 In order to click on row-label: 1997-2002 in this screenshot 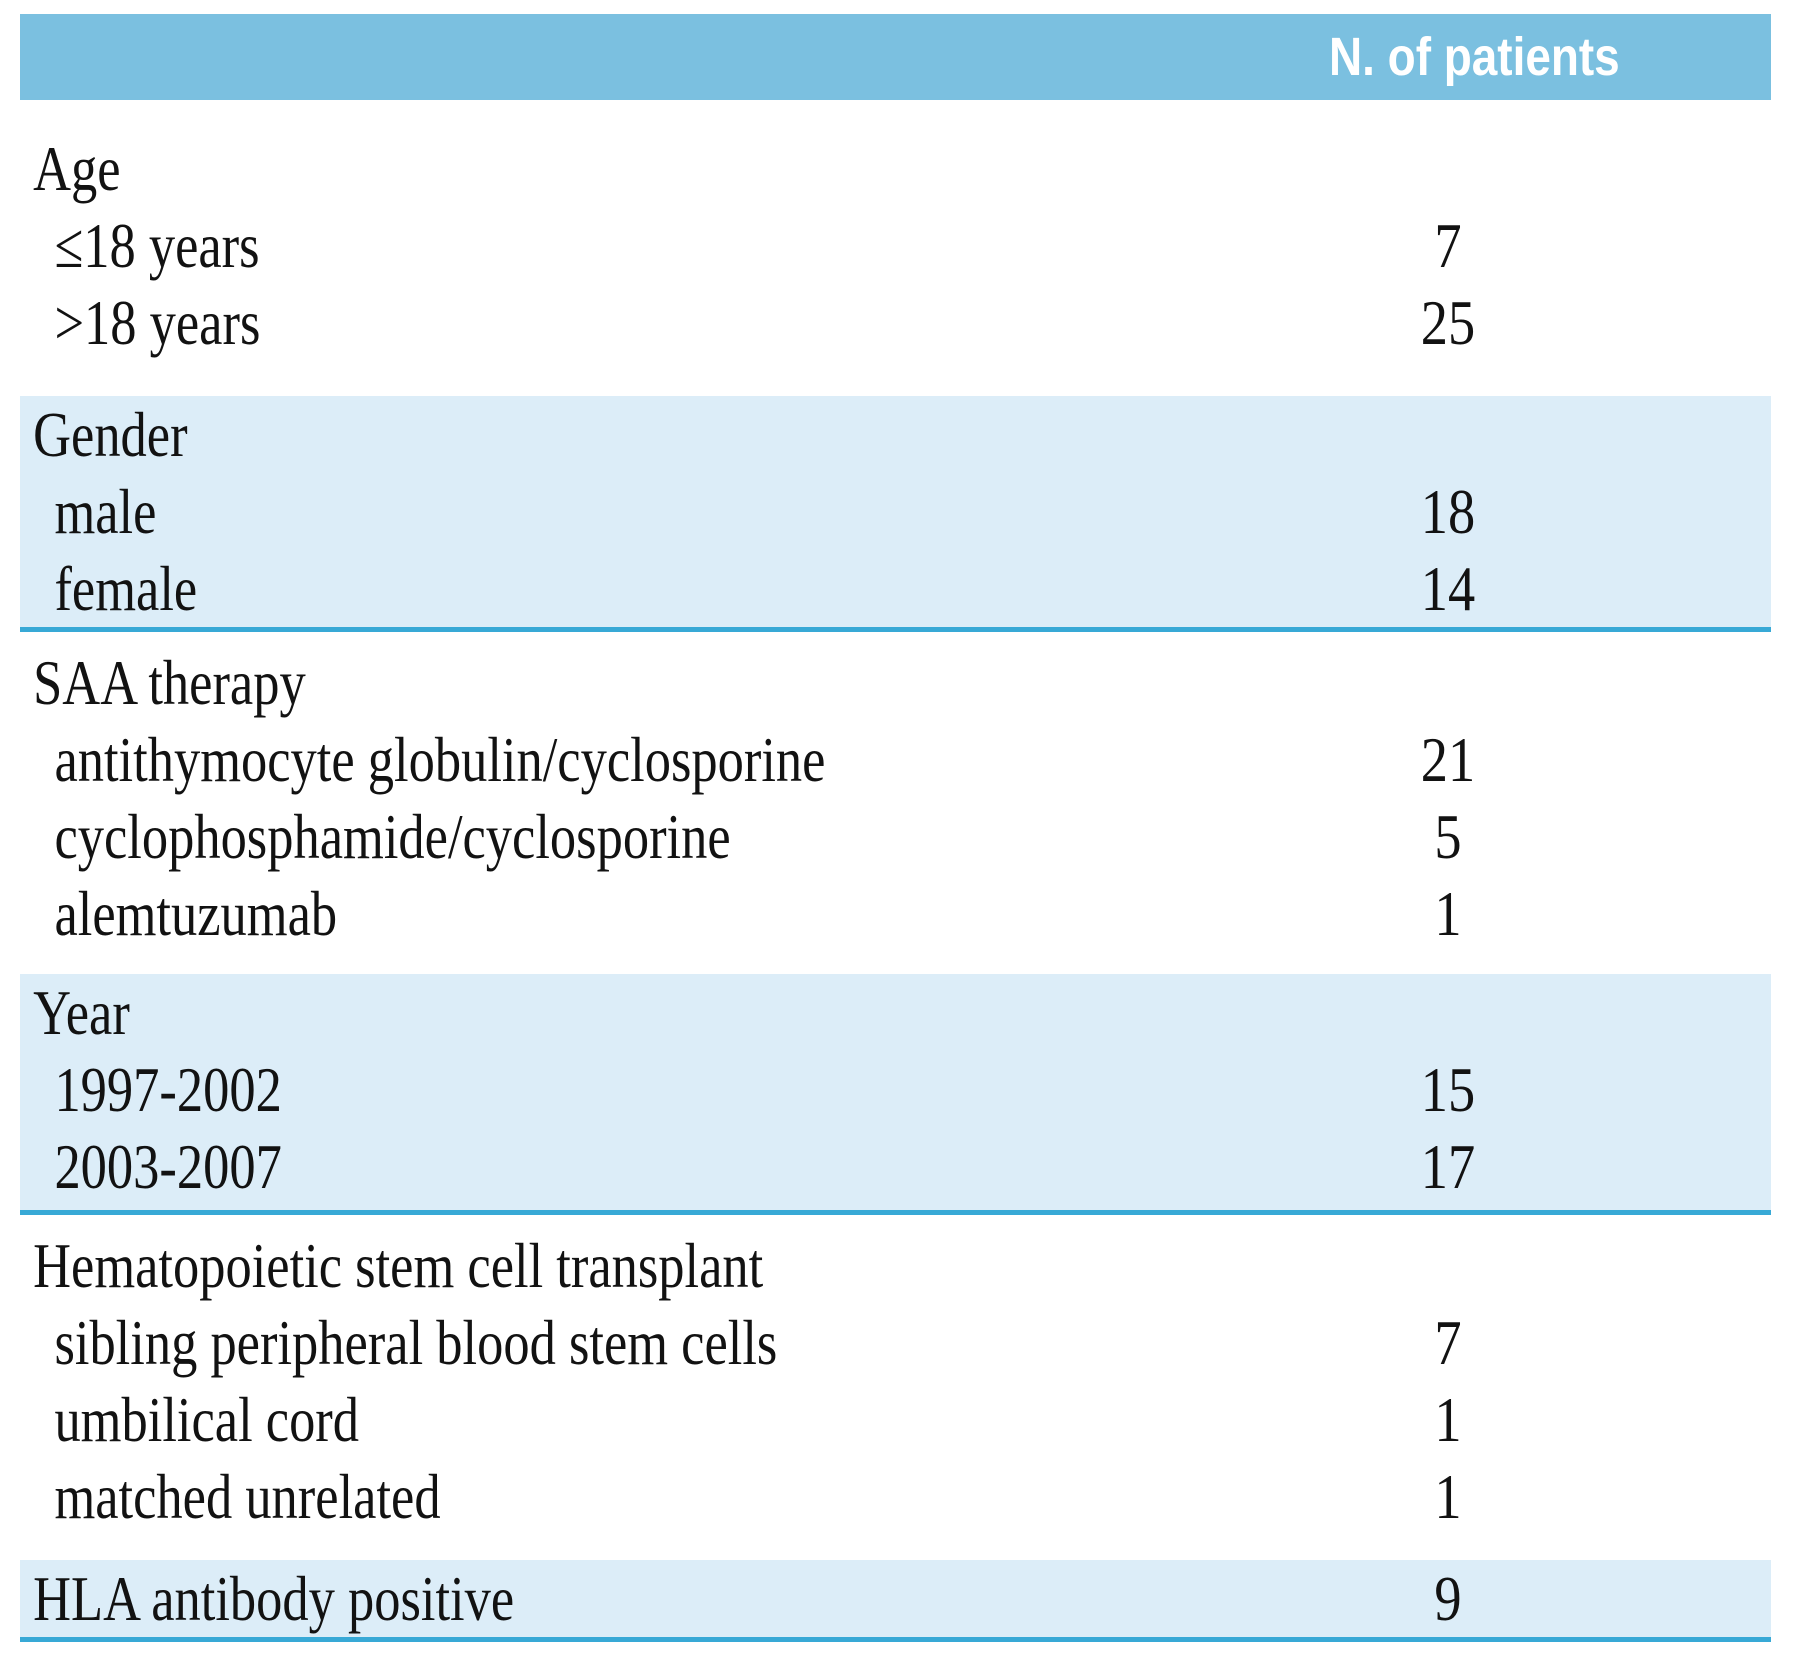, I will do `click(168, 1089)`.